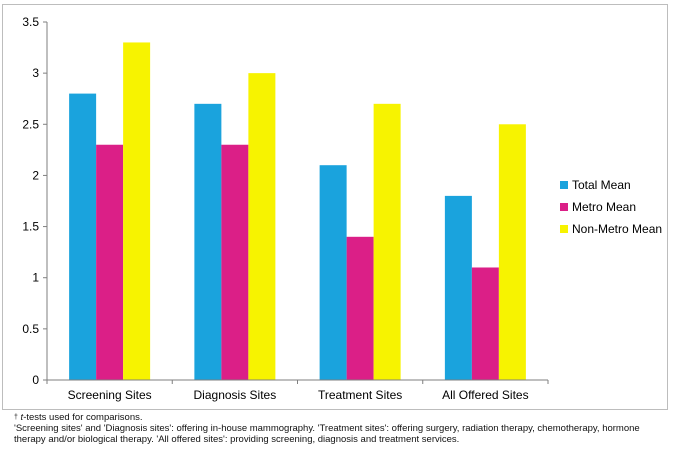 This screenshot has width=673, height=466. What do you see at coordinates (83, 417) in the screenshot?
I see `ttest-text: -tests used for comparisons.` at bounding box center [83, 417].